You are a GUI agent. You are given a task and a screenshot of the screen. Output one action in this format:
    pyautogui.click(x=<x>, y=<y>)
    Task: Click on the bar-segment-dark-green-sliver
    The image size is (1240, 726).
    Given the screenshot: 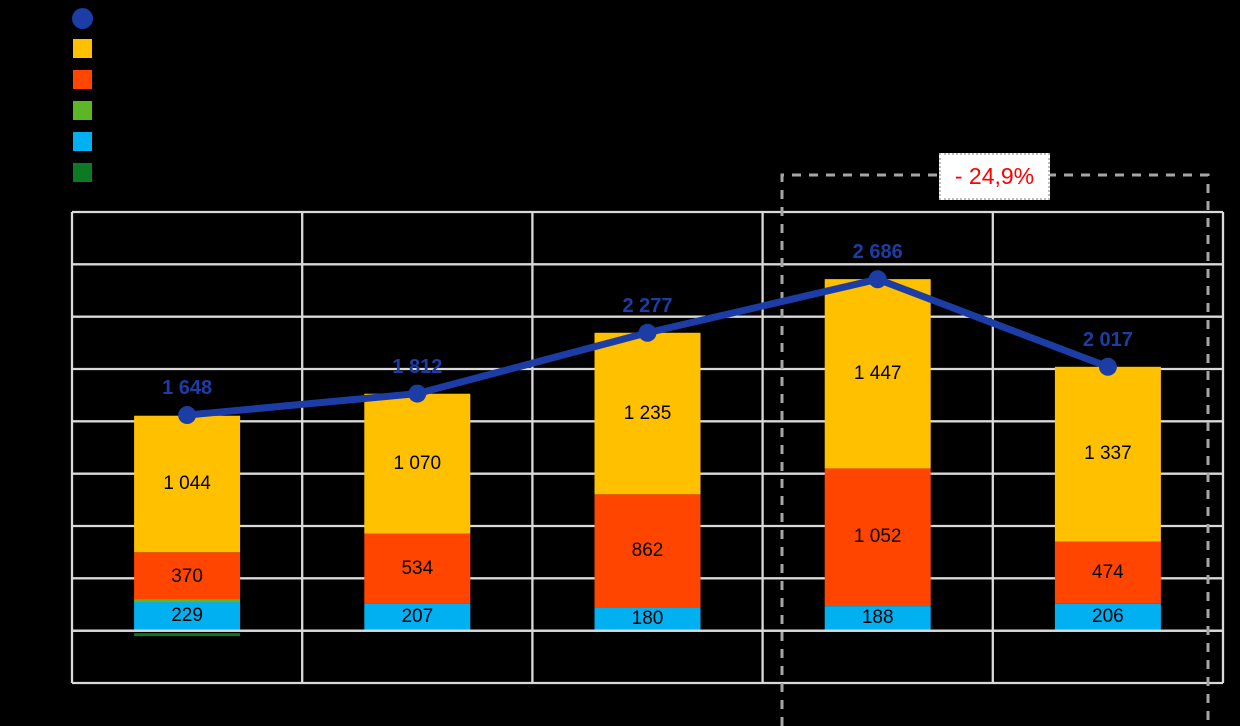 What is the action you would take?
    pyautogui.click(x=187, y=635)
    